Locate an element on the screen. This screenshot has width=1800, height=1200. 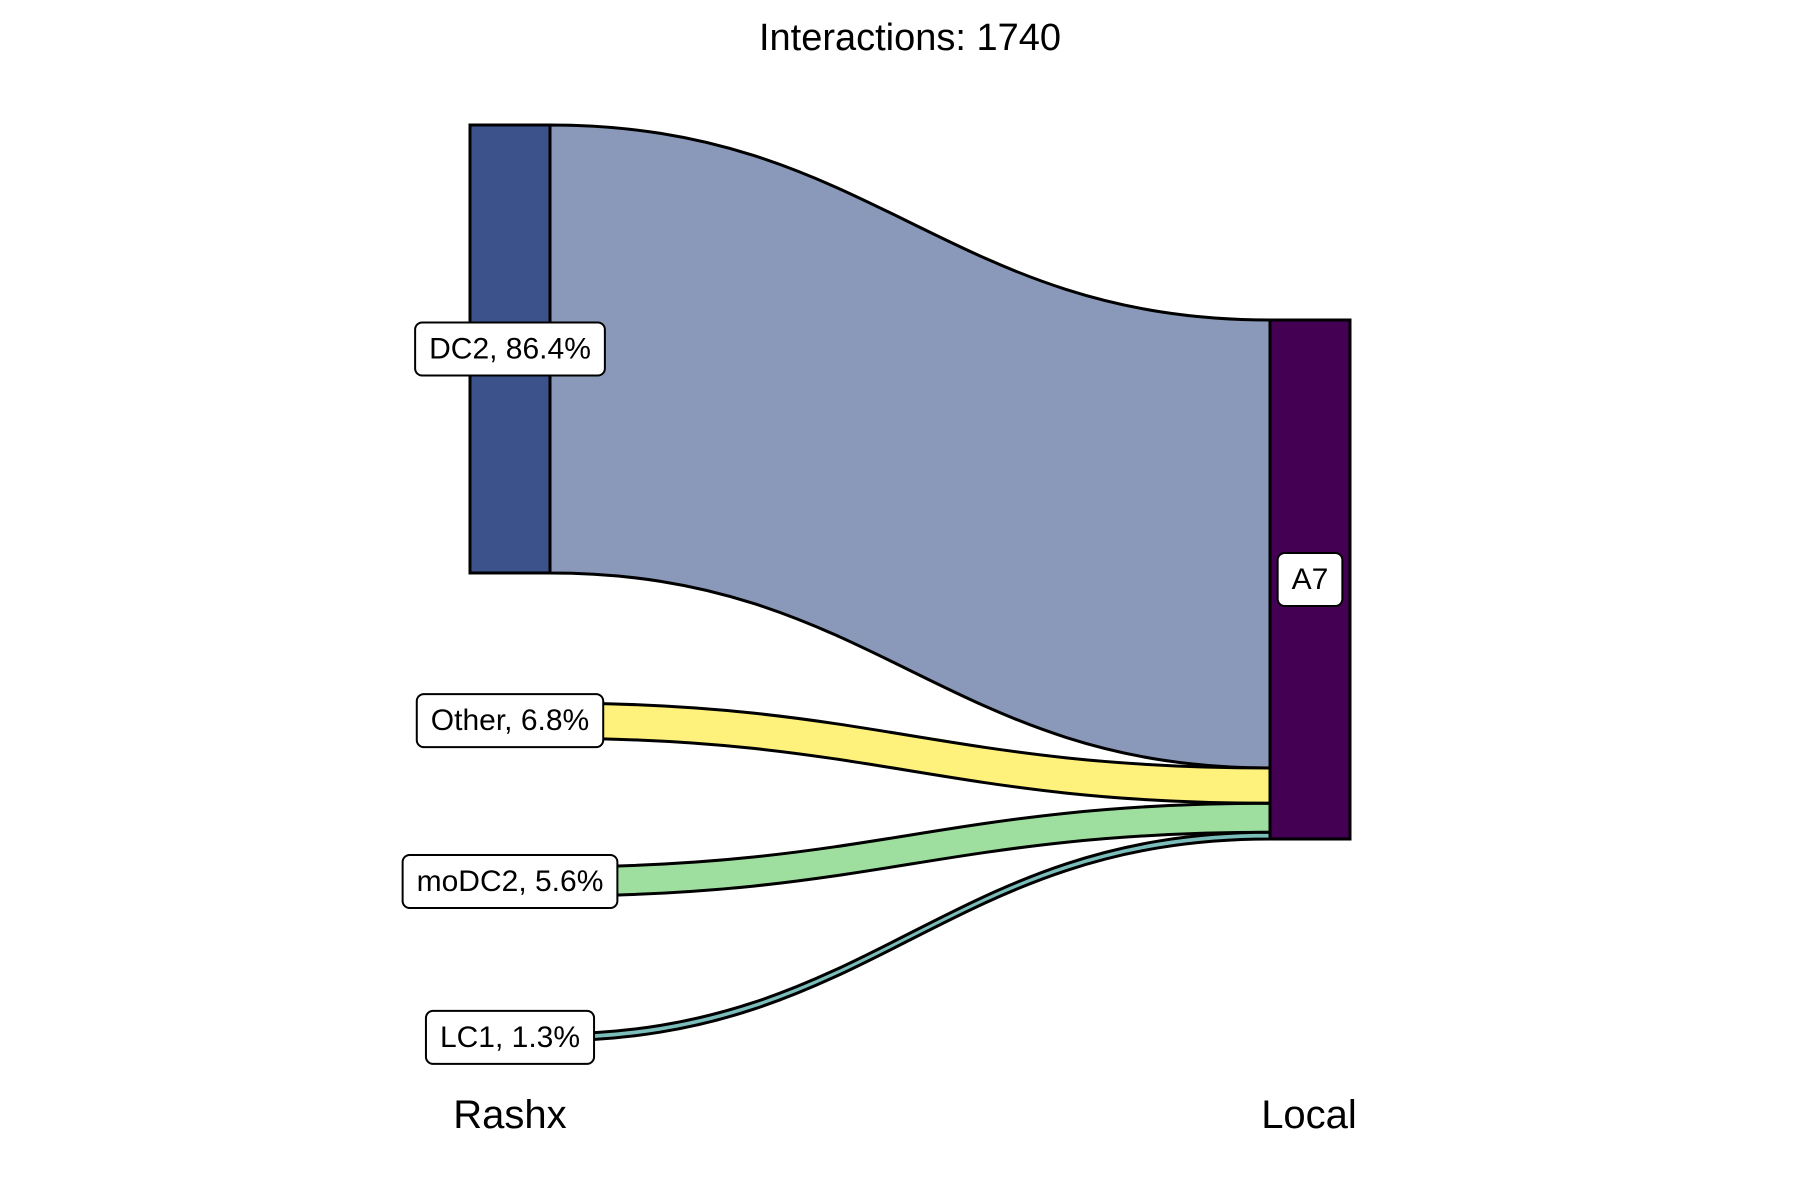
label-modc2: moDC2, 5.6% is located at coordinates (510, 882).